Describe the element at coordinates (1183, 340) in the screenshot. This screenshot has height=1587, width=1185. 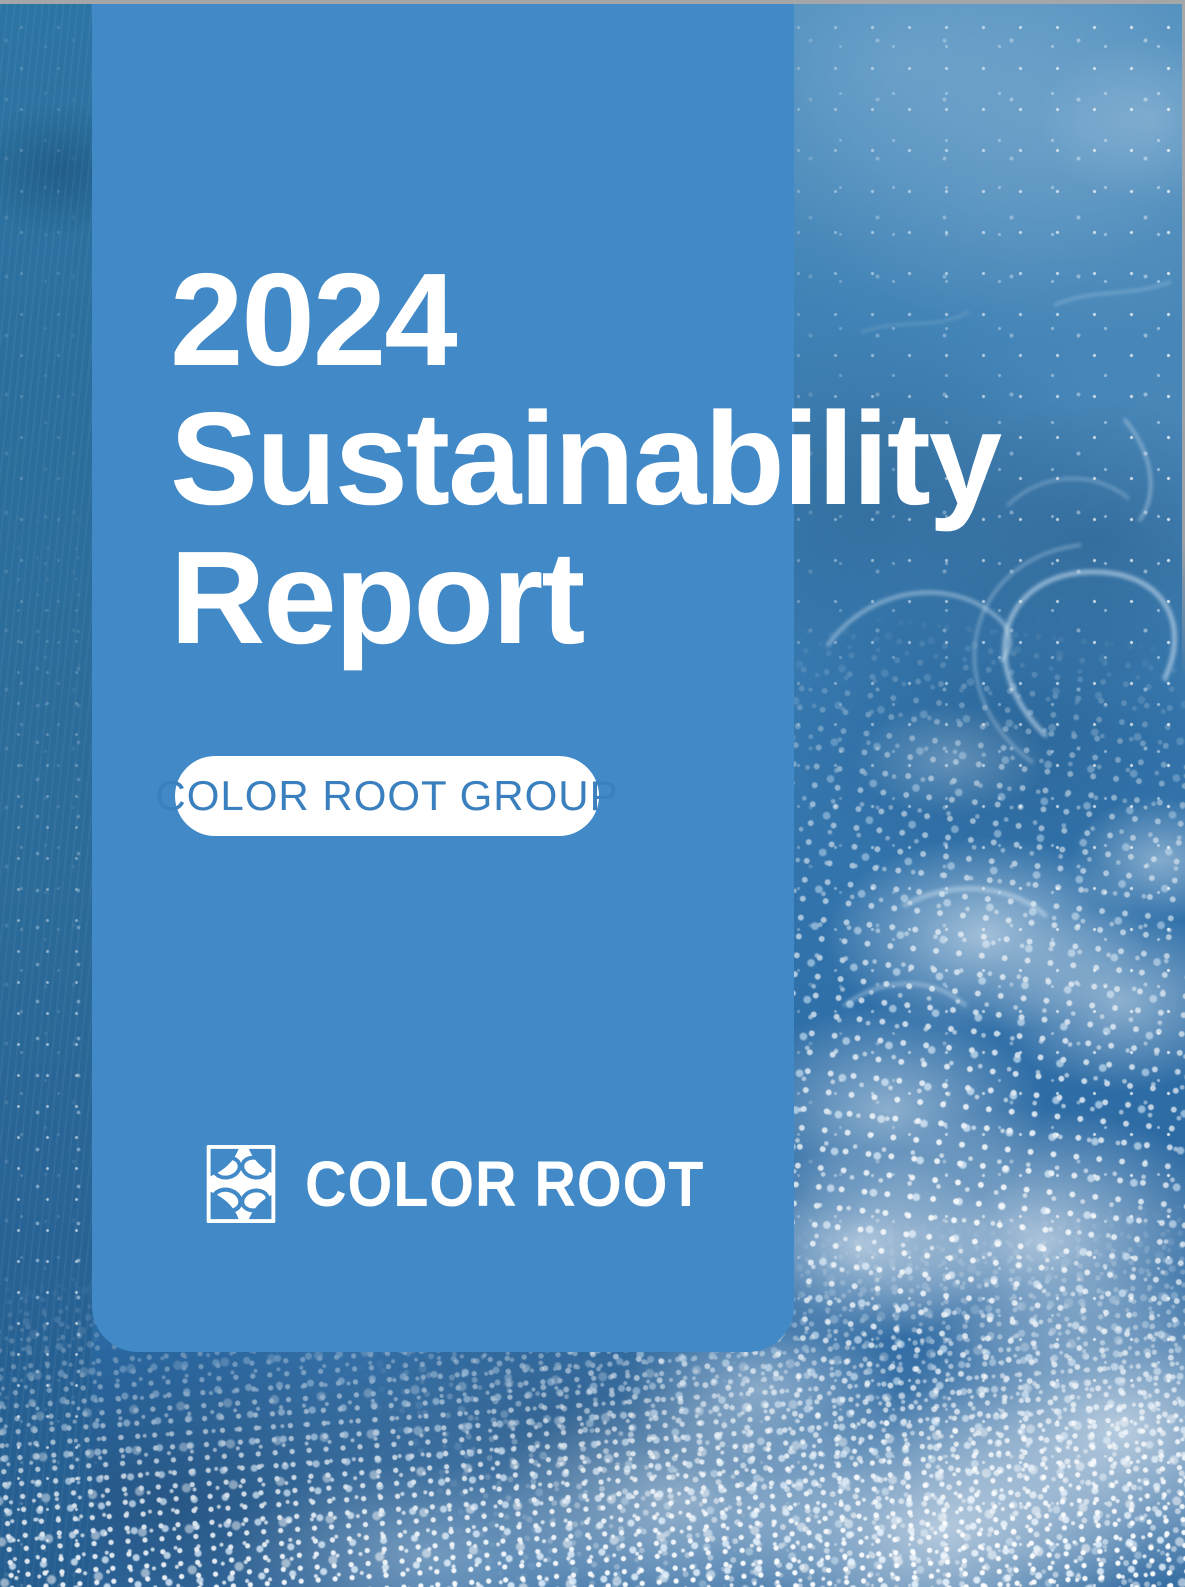
I see `screenshot-border-right` at that location.